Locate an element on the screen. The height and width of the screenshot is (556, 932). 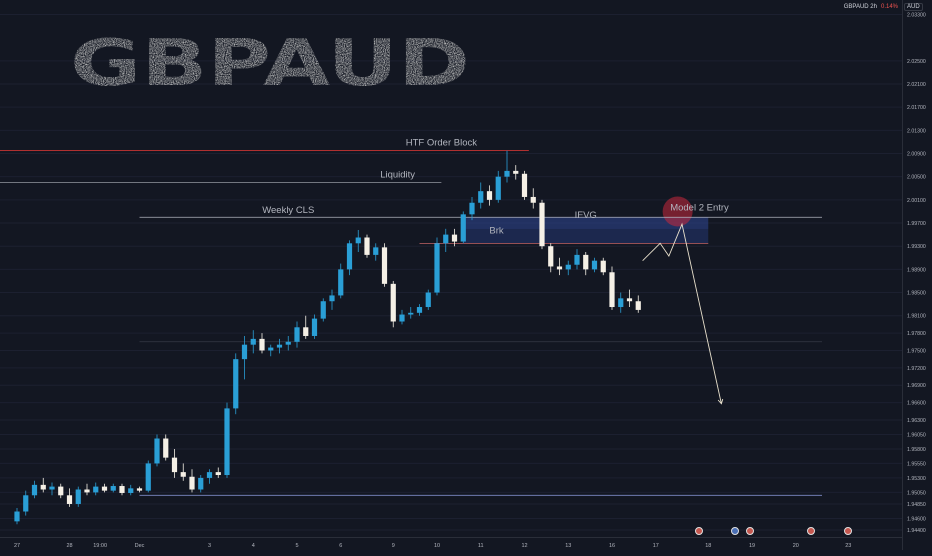
symbol-header: GBPAUD 2h 0.14% is located at coordinates (871, 7).